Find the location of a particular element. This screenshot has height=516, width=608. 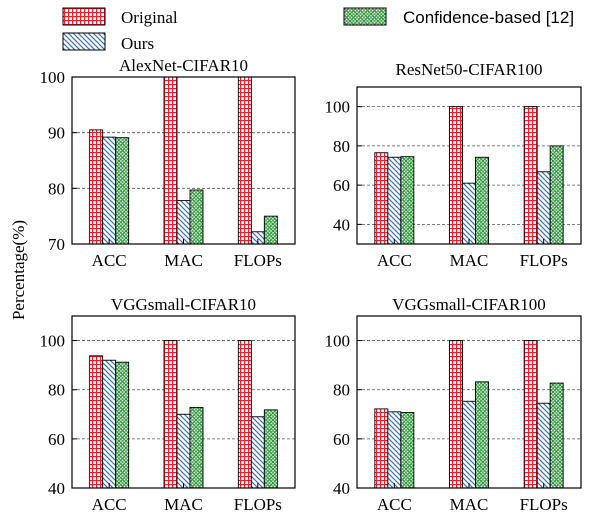

panel-title: AlexNet-CIFAR10 is located at coordinates (183, 65).